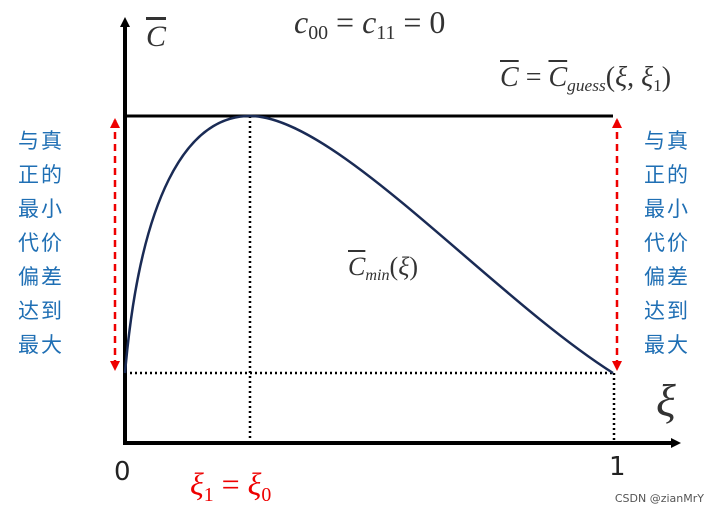  I want to click on condition-formula: c00 = c11 = 0, so click(369, 25).